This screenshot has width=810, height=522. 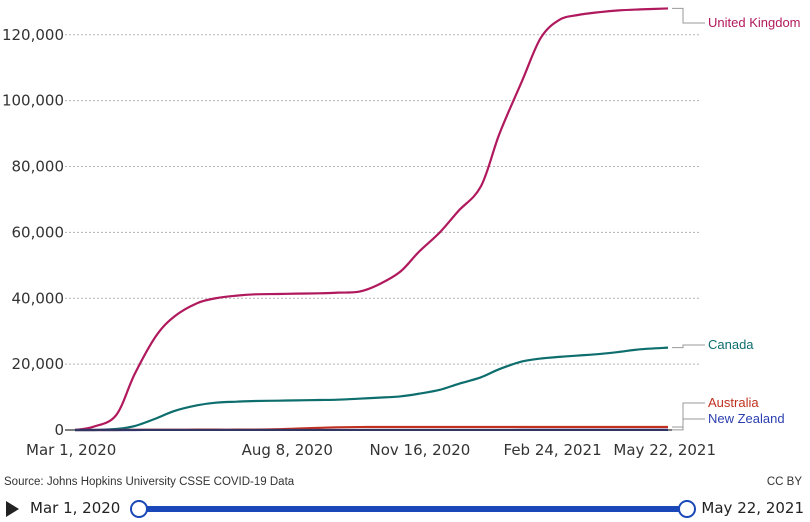 I want to click on y-axis-ticks: 0 20,000 40,000 60,000 80,000 100,000 120,000, so click(x=33, y=232).